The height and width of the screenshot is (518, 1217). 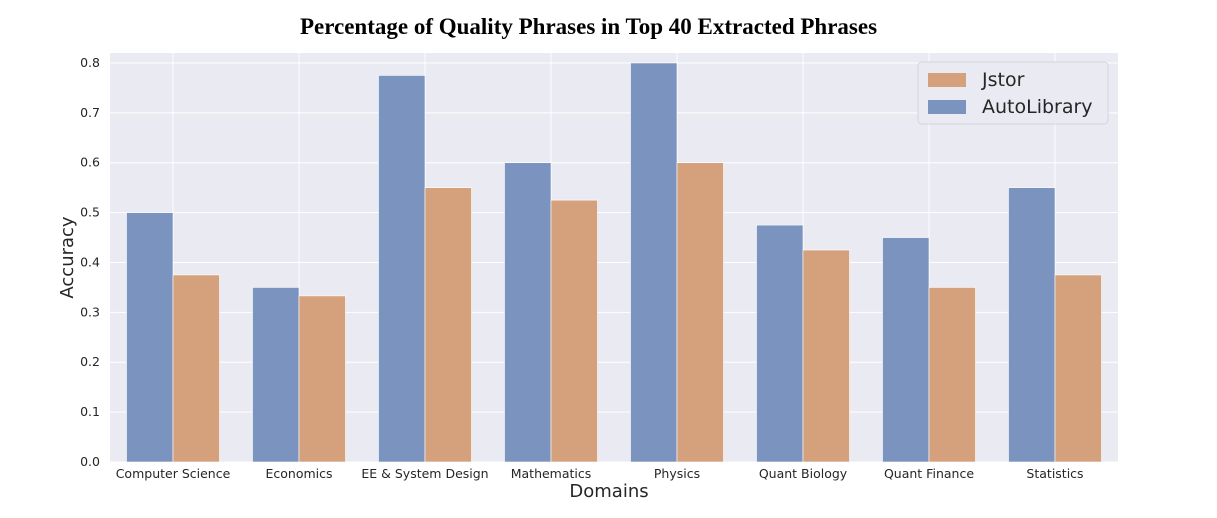 I want to click on x-axis-label: Domains, so click(x=608, y=491).